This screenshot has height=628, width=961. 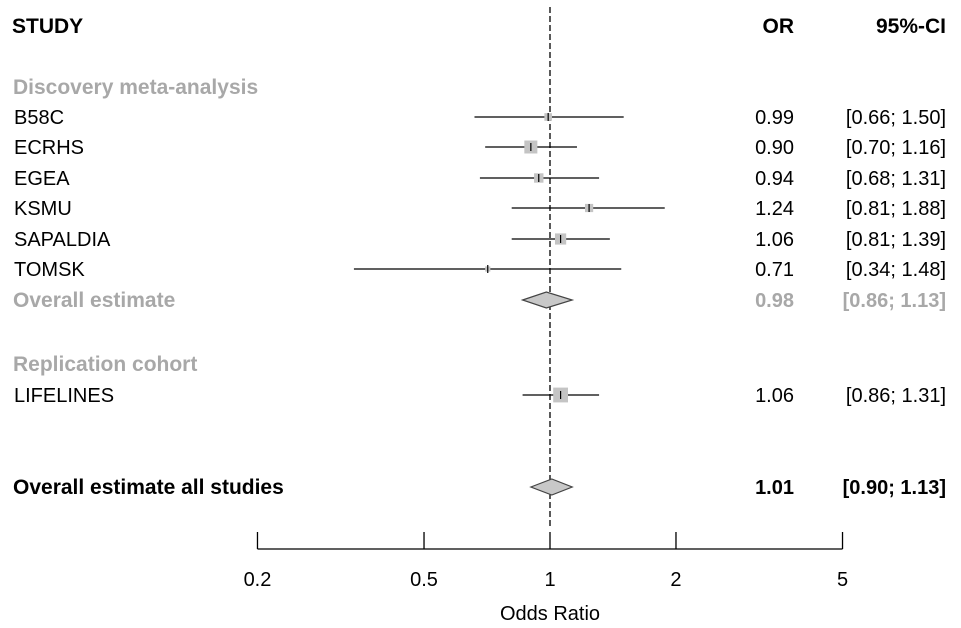 I want to click on row-ecrhs-or: 0.90, so click(x=774, y=148).